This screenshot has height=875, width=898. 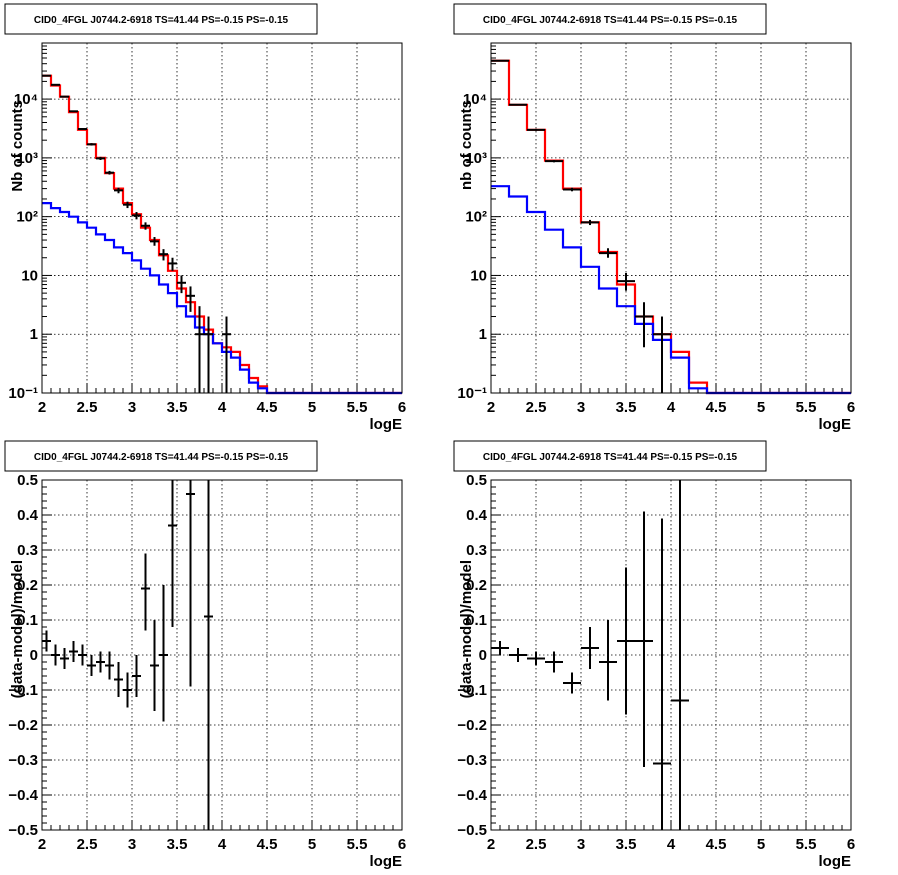 What do you see at coordinates (477, 515) in the screenshot?
I see `y-tick-label: 0.4` at bounding box center [477, 515].